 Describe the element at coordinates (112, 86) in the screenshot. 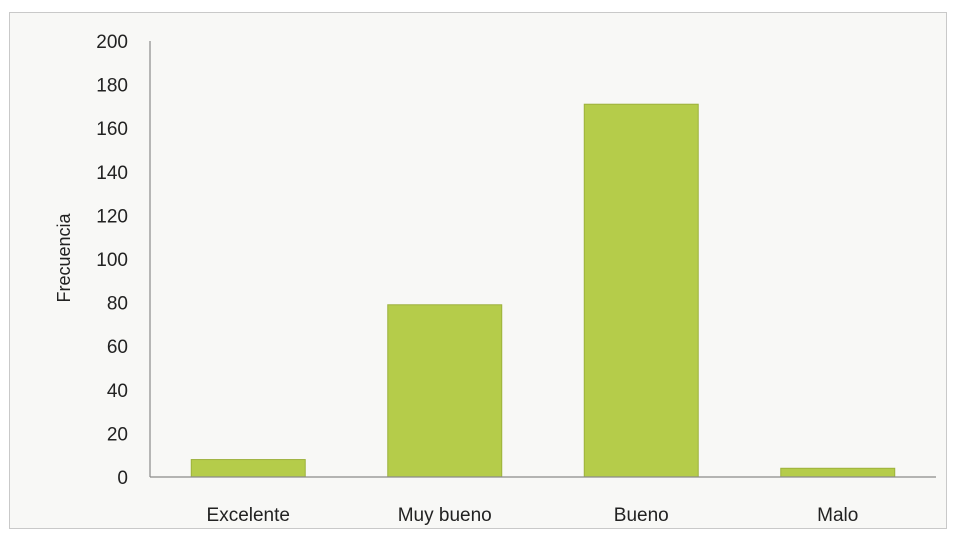

I see `y-tick-label: 180` at that location.